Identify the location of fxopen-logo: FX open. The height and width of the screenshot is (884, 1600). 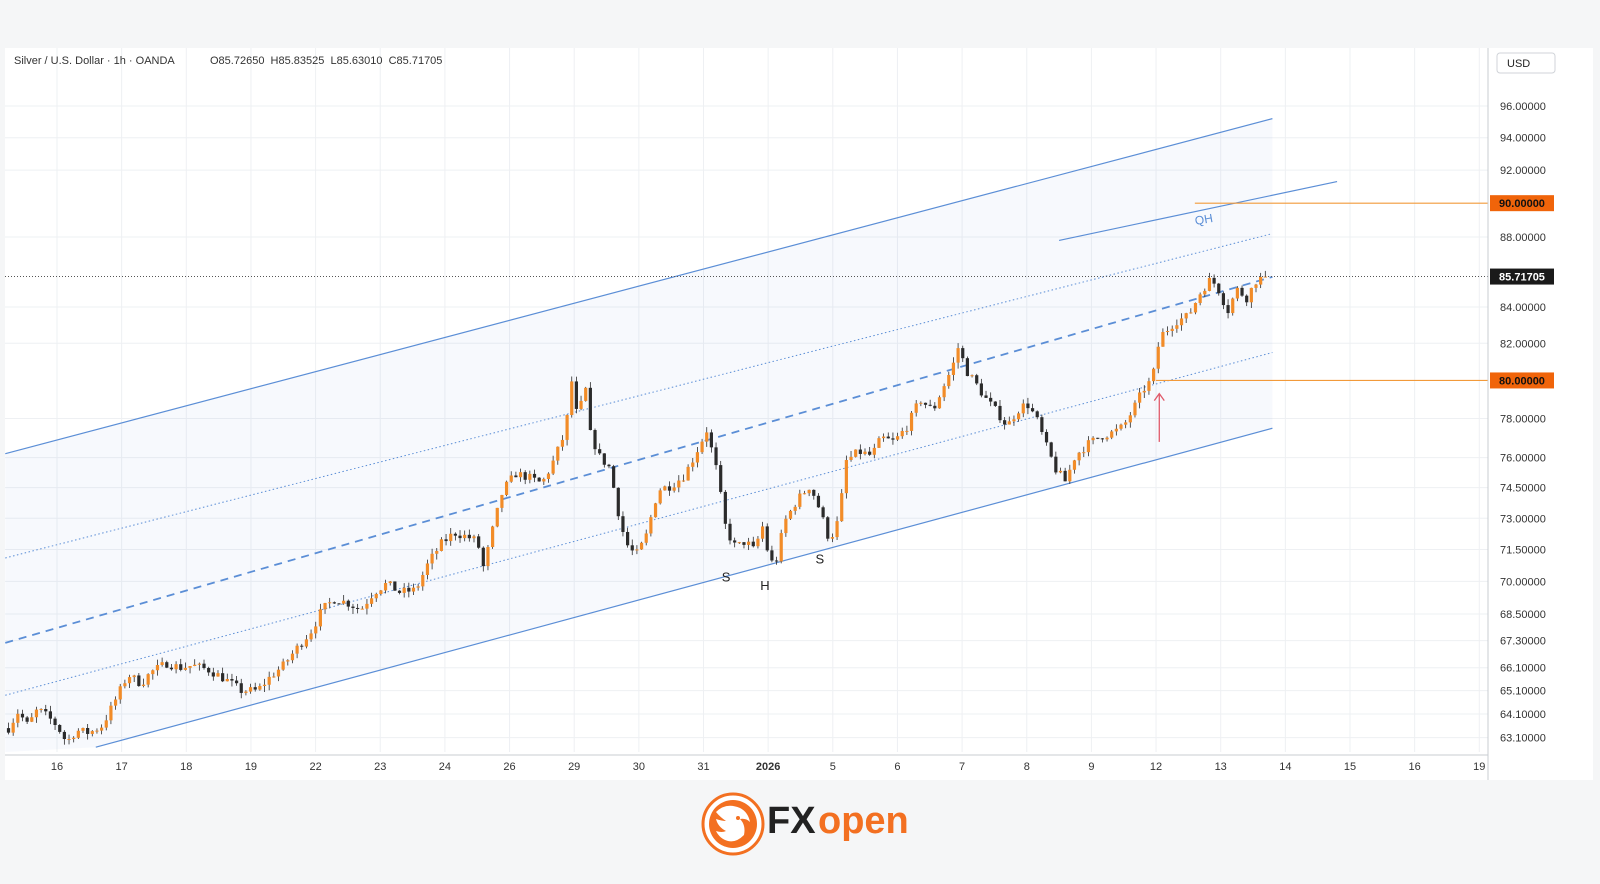
(805, 824).